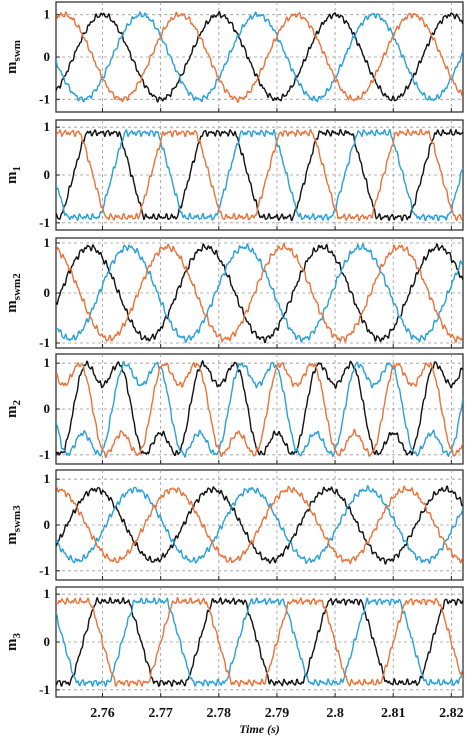 The height and width of the screenshot is (742, 474). I want to click on y-axis-label: mswm2, so click(13, 293).